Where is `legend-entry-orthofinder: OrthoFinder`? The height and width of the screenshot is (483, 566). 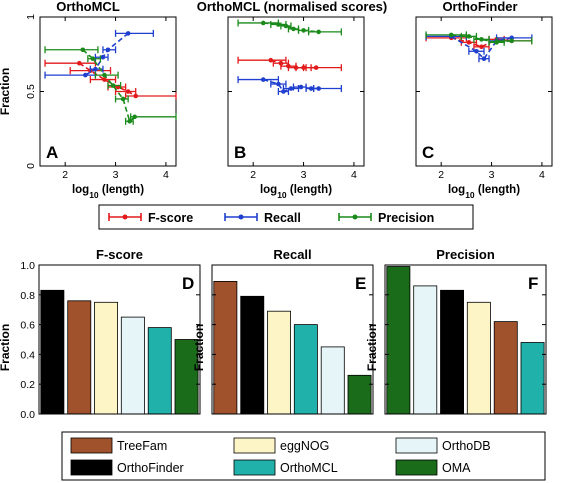
legend-entry-orthofinder: OrthoFinder is located at coordinates (127, 467).